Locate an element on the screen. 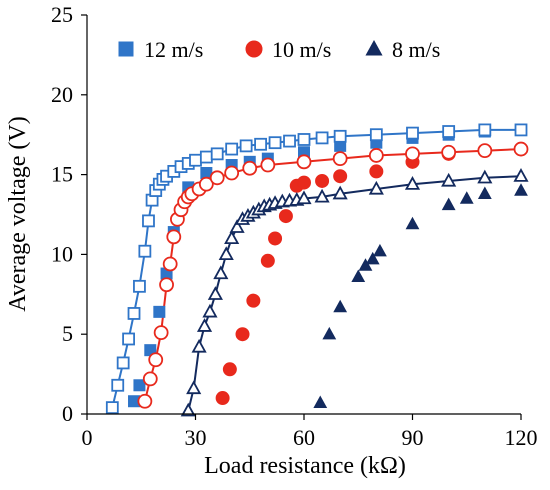  y-tick-label-3: 15 is located at coordinates (62, 174).